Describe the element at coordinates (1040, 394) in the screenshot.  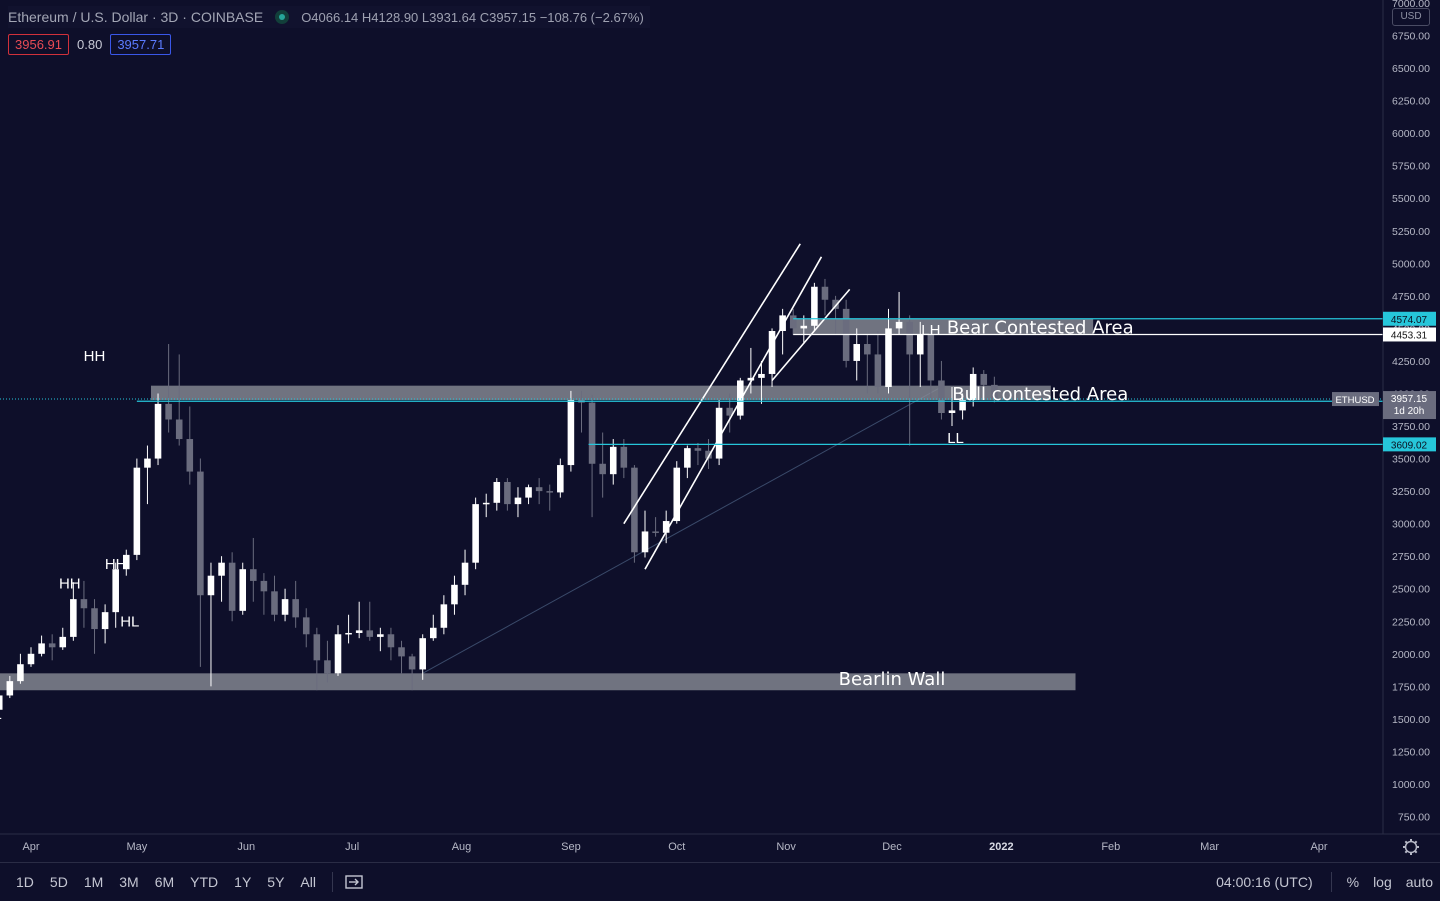
I see `zone-label: Bull contested Area` at that location.